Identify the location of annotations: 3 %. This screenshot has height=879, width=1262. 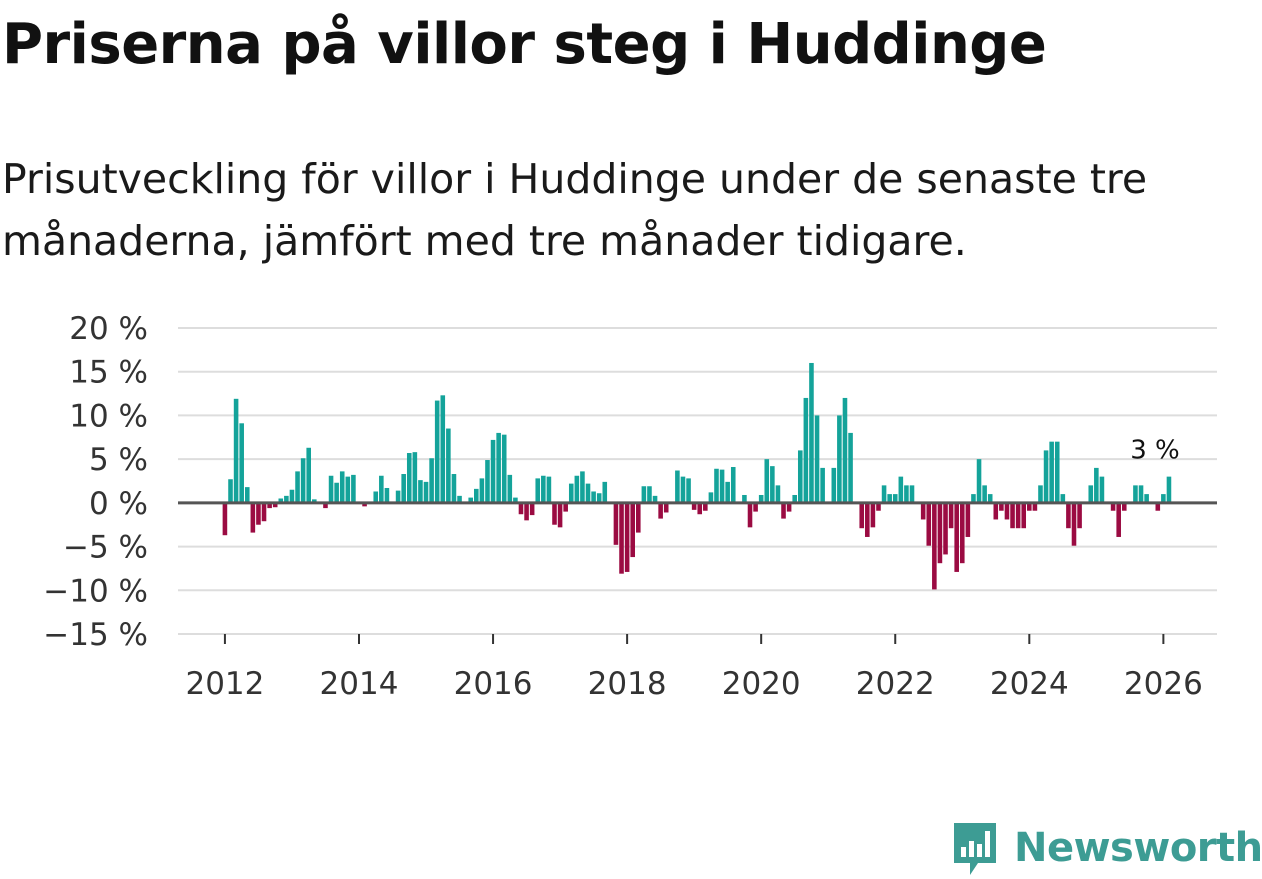
(1155, 451).